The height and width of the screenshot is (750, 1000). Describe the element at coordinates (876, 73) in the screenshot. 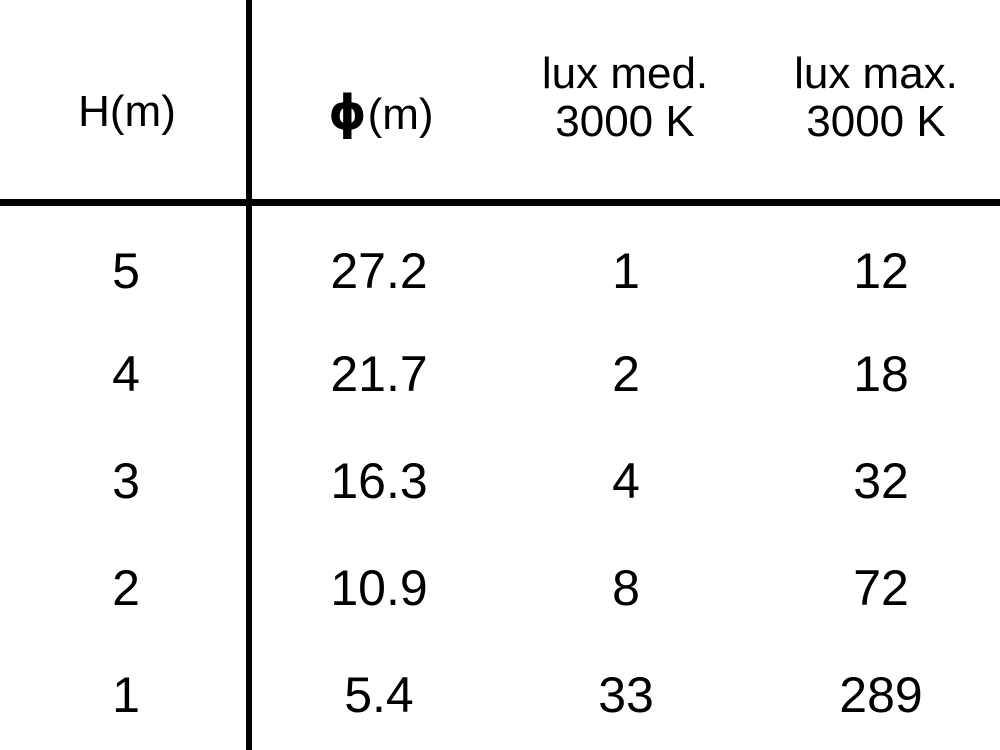

I see `column-header-lux-max-label: lux max.` at that location.